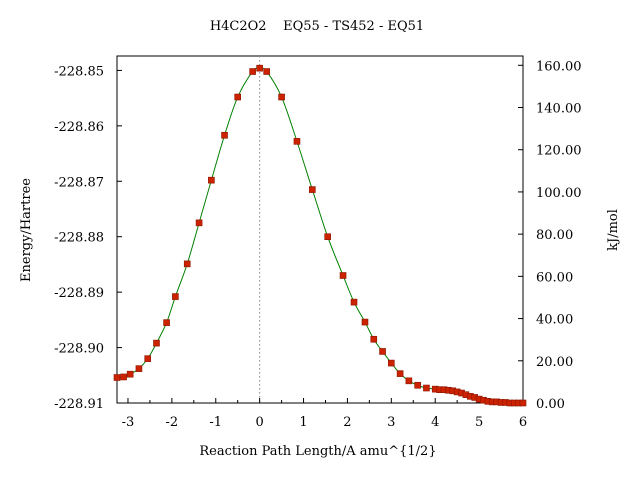 Image resolution: width=640 pixels, height=480 pixels. I want to click on y-tick-label: -228.90, so click(79, 349).